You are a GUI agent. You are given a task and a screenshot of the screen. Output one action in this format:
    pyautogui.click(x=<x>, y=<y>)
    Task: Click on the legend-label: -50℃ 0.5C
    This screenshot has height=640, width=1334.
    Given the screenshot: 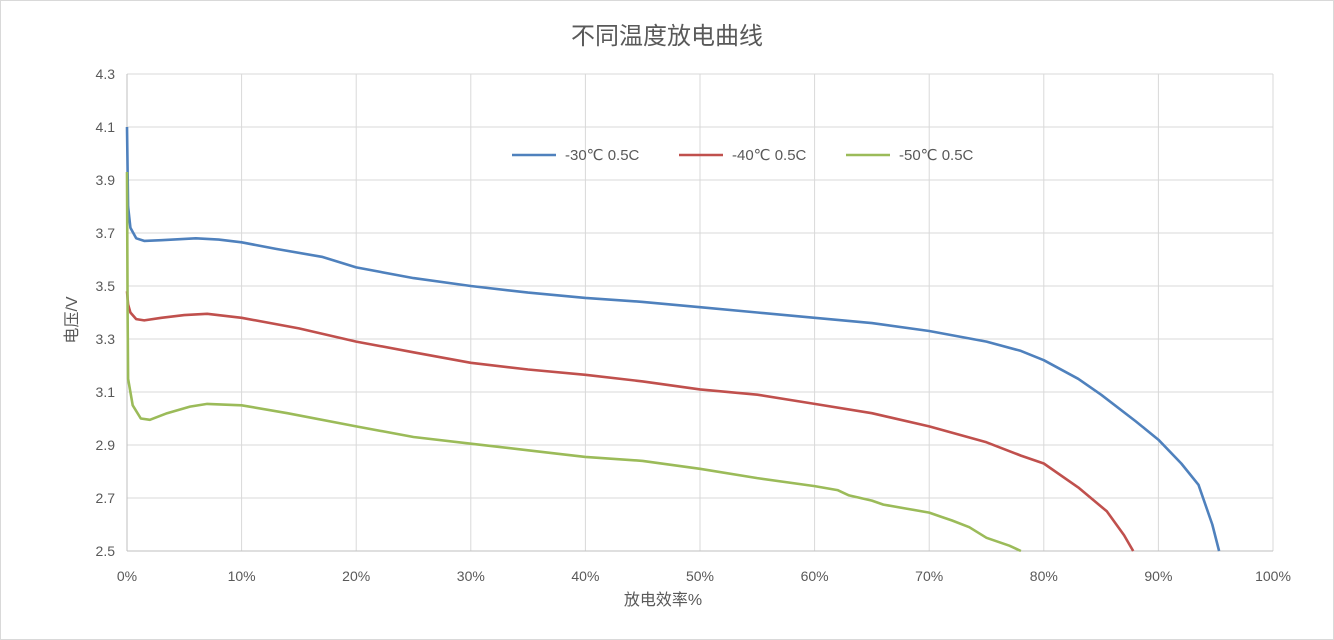 What is the action you would take?
    pyautogui.click(x=936, y=155)
    